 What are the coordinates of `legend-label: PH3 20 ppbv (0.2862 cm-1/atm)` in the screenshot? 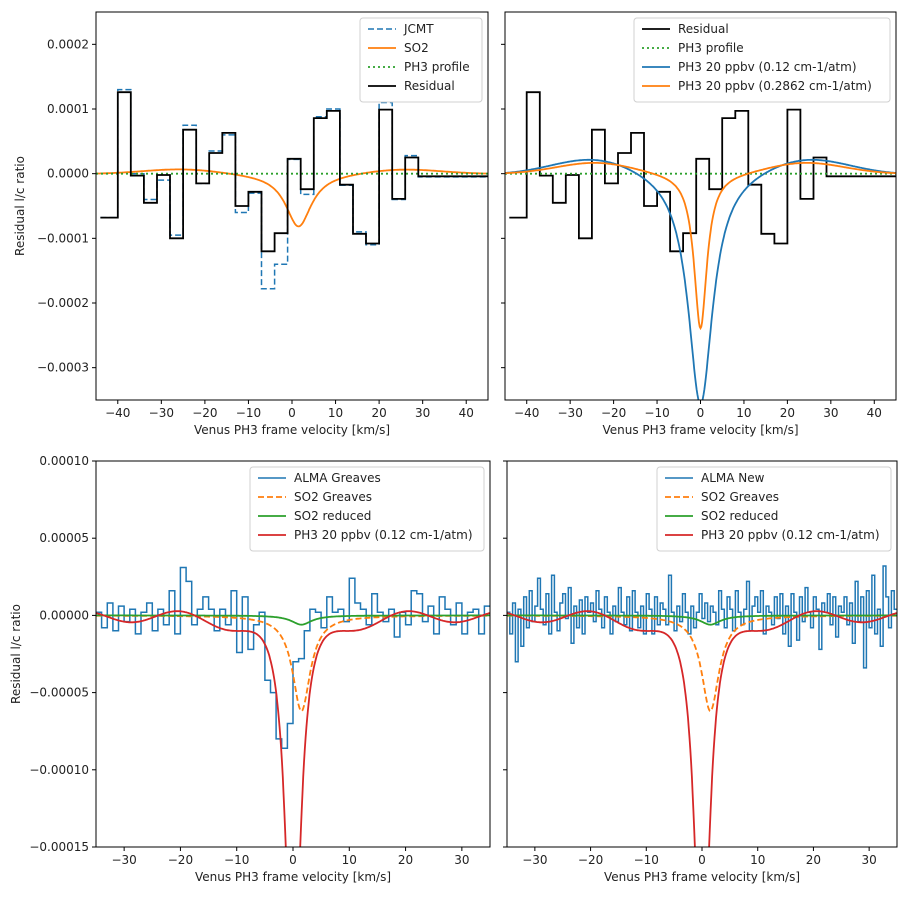 It's located at (775, 86).